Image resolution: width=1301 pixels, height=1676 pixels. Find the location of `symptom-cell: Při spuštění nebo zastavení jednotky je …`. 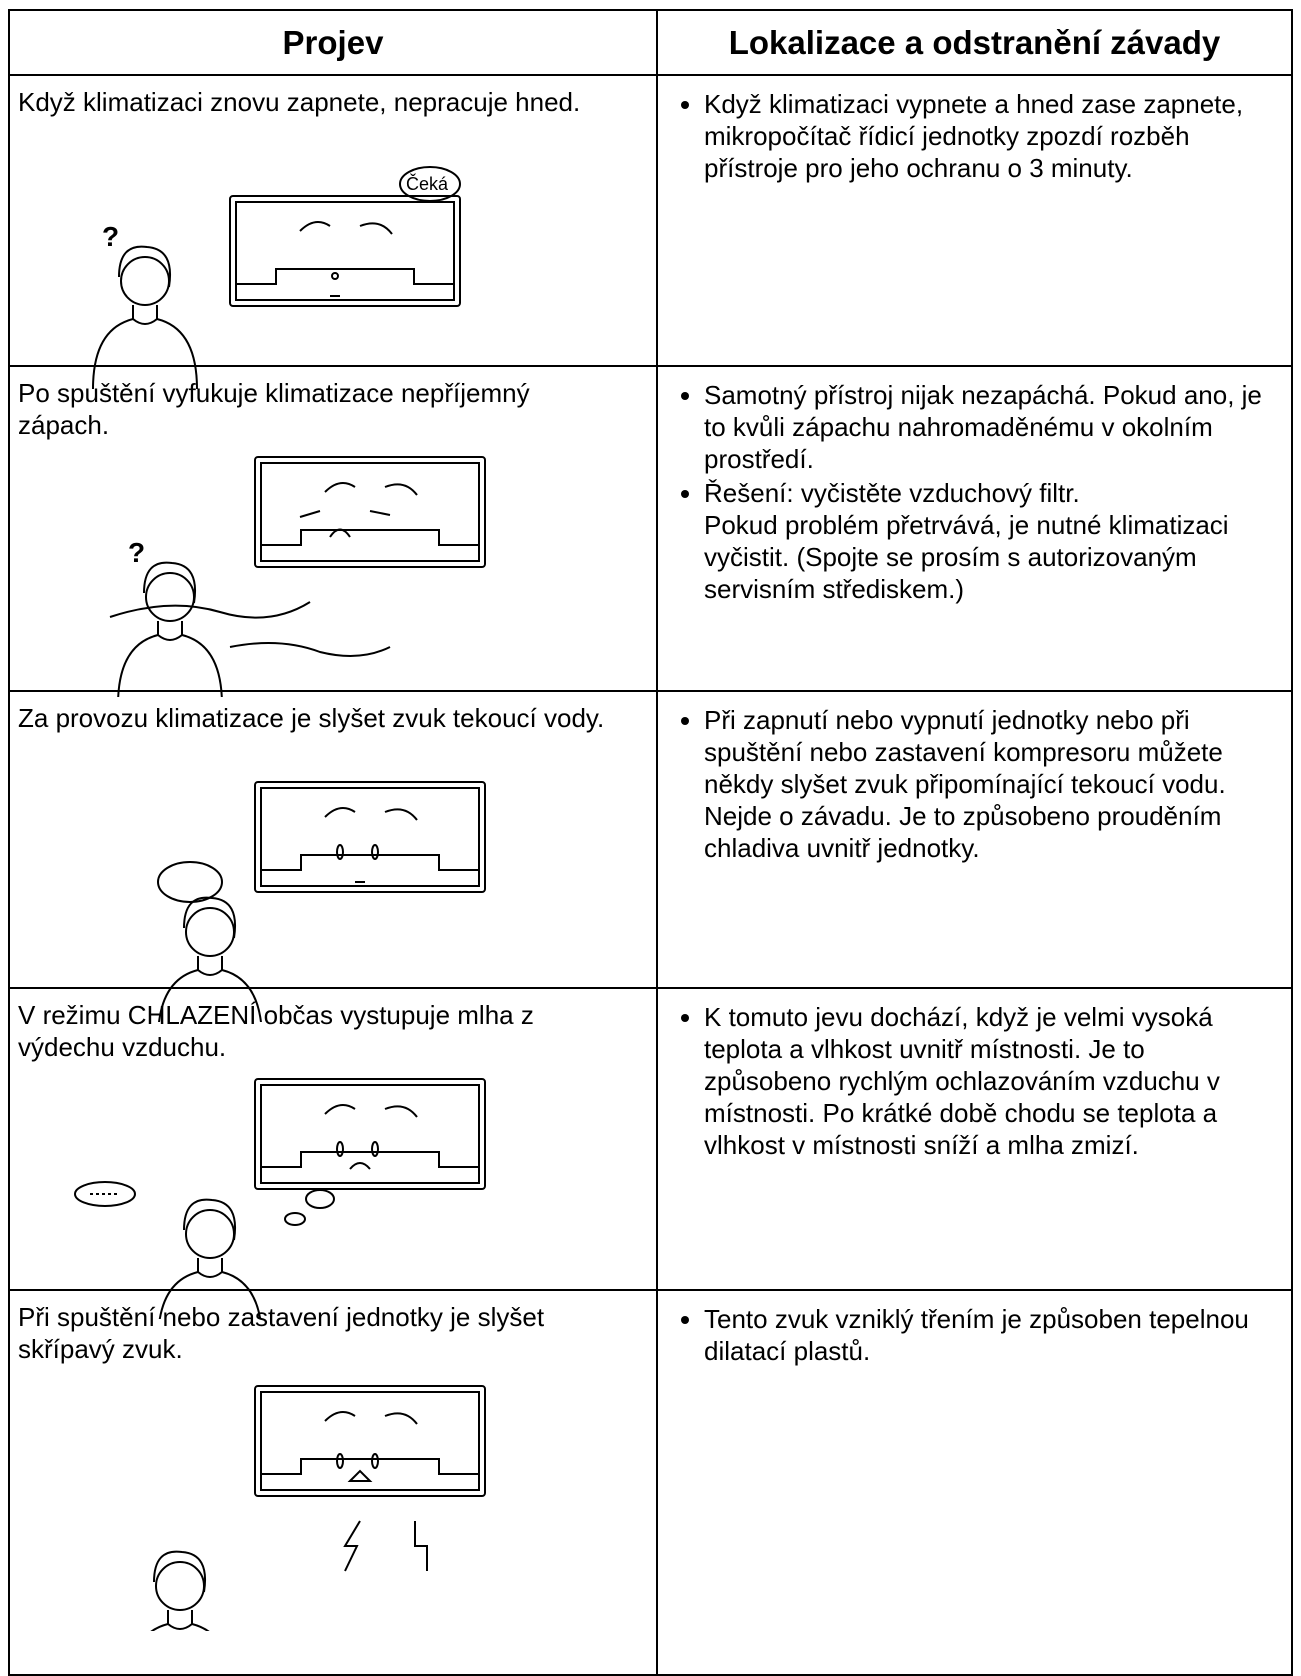

symptom-cell: Při spuštění nebo zastavení jednotky je … is located at coordinates (333, 1482).